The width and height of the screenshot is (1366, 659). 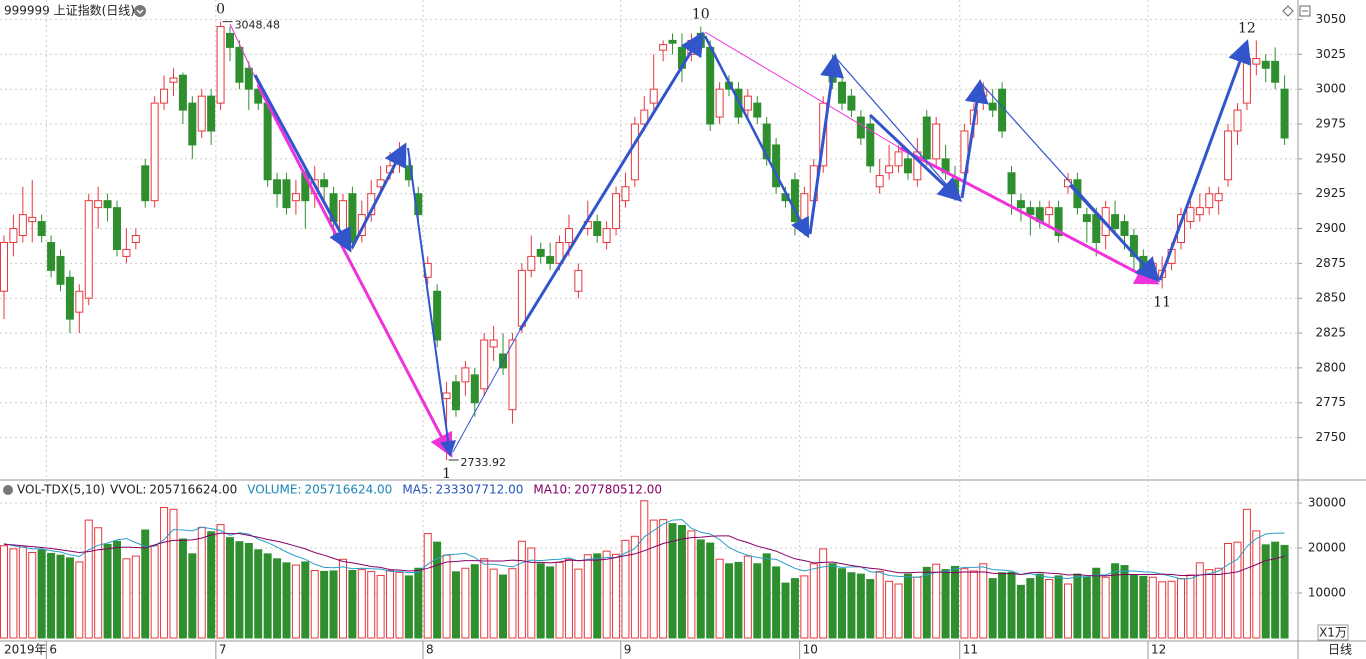 What do you see at coordinates (1288, 11) in the screenshot?
I see `diamond-icon` at bounding box center [1288, 11].